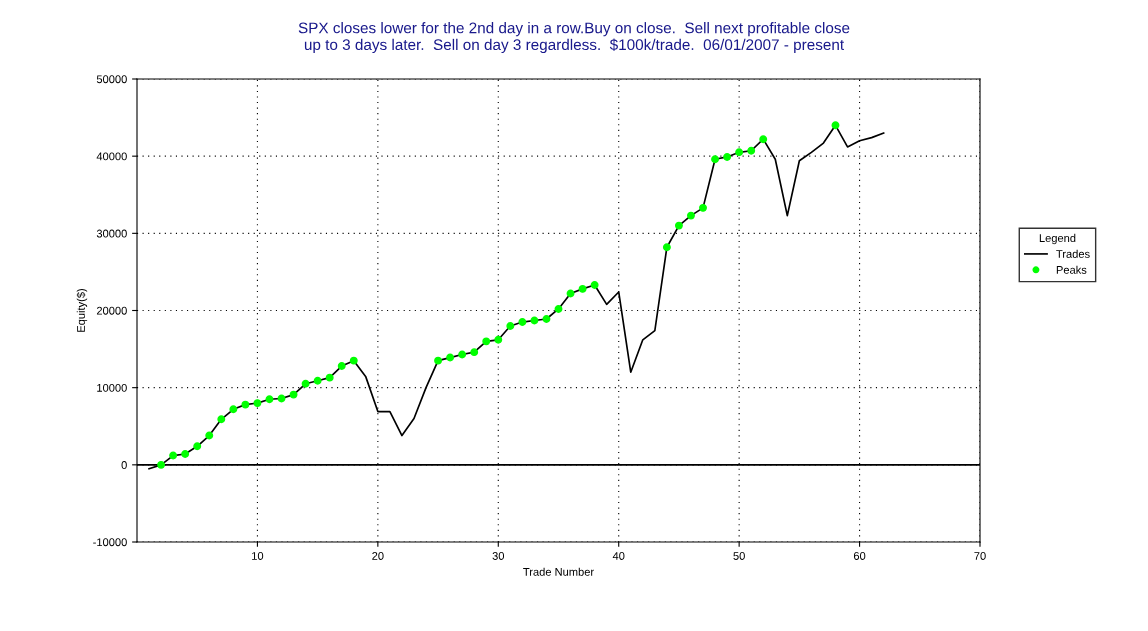  I want to click on y-tick-label: 10000, so click(112, 387).